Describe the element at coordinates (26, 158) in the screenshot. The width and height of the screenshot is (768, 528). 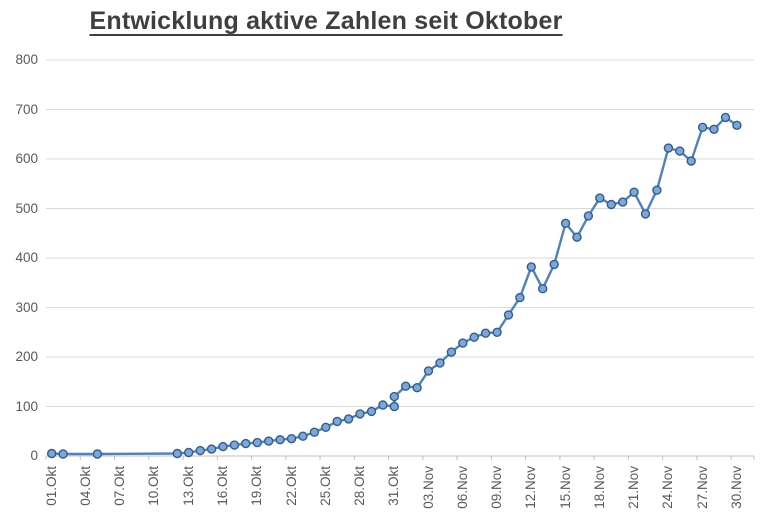
I see `y-axis-label: 600` at that location.